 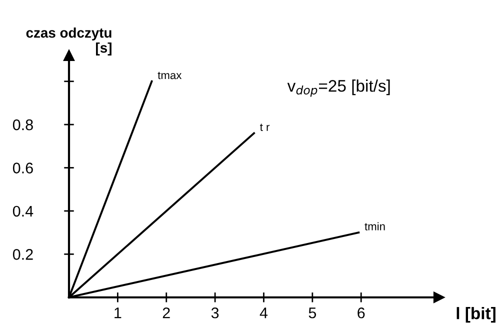 What do you see at coordinates (264, 313) in the screenshot?
I see `x-tick-label: 4` at bounding box center [264, 313].